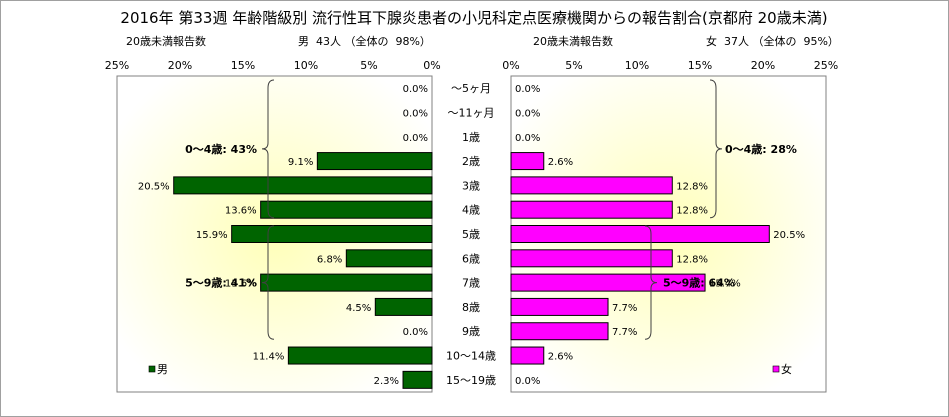 This screenshot has height=417, width=949. I want to click on male-data-label: 20.5%, so click(154, 186).